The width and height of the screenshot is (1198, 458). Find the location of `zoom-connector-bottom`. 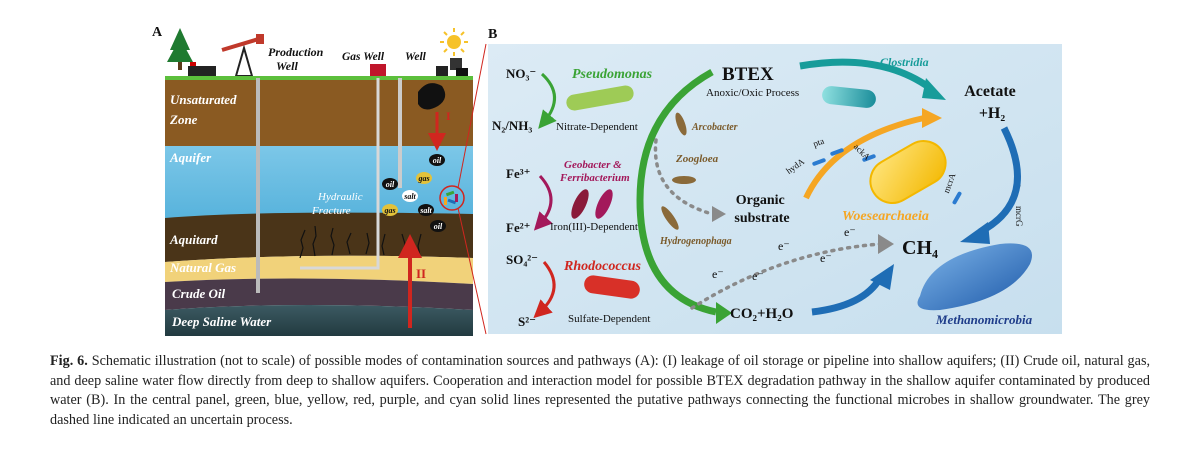

zoom-connector-bottom is located at coordinates (472, 271).